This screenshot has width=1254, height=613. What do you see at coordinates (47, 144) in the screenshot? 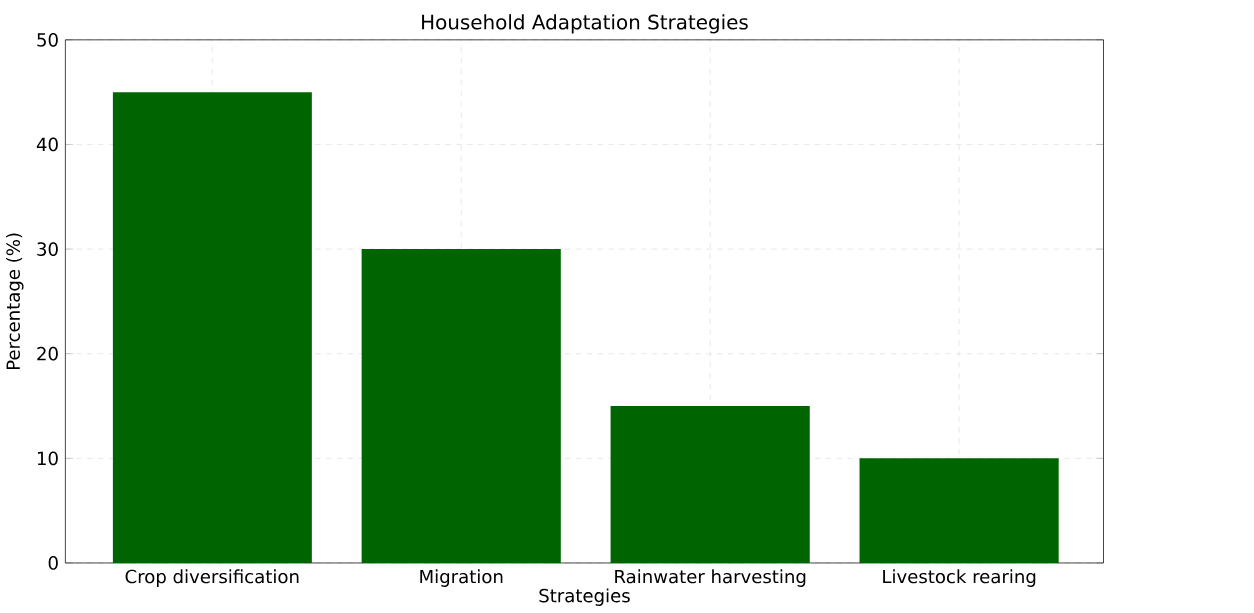
I see `y-tick-label: 40` at bounding box center [47, 144].